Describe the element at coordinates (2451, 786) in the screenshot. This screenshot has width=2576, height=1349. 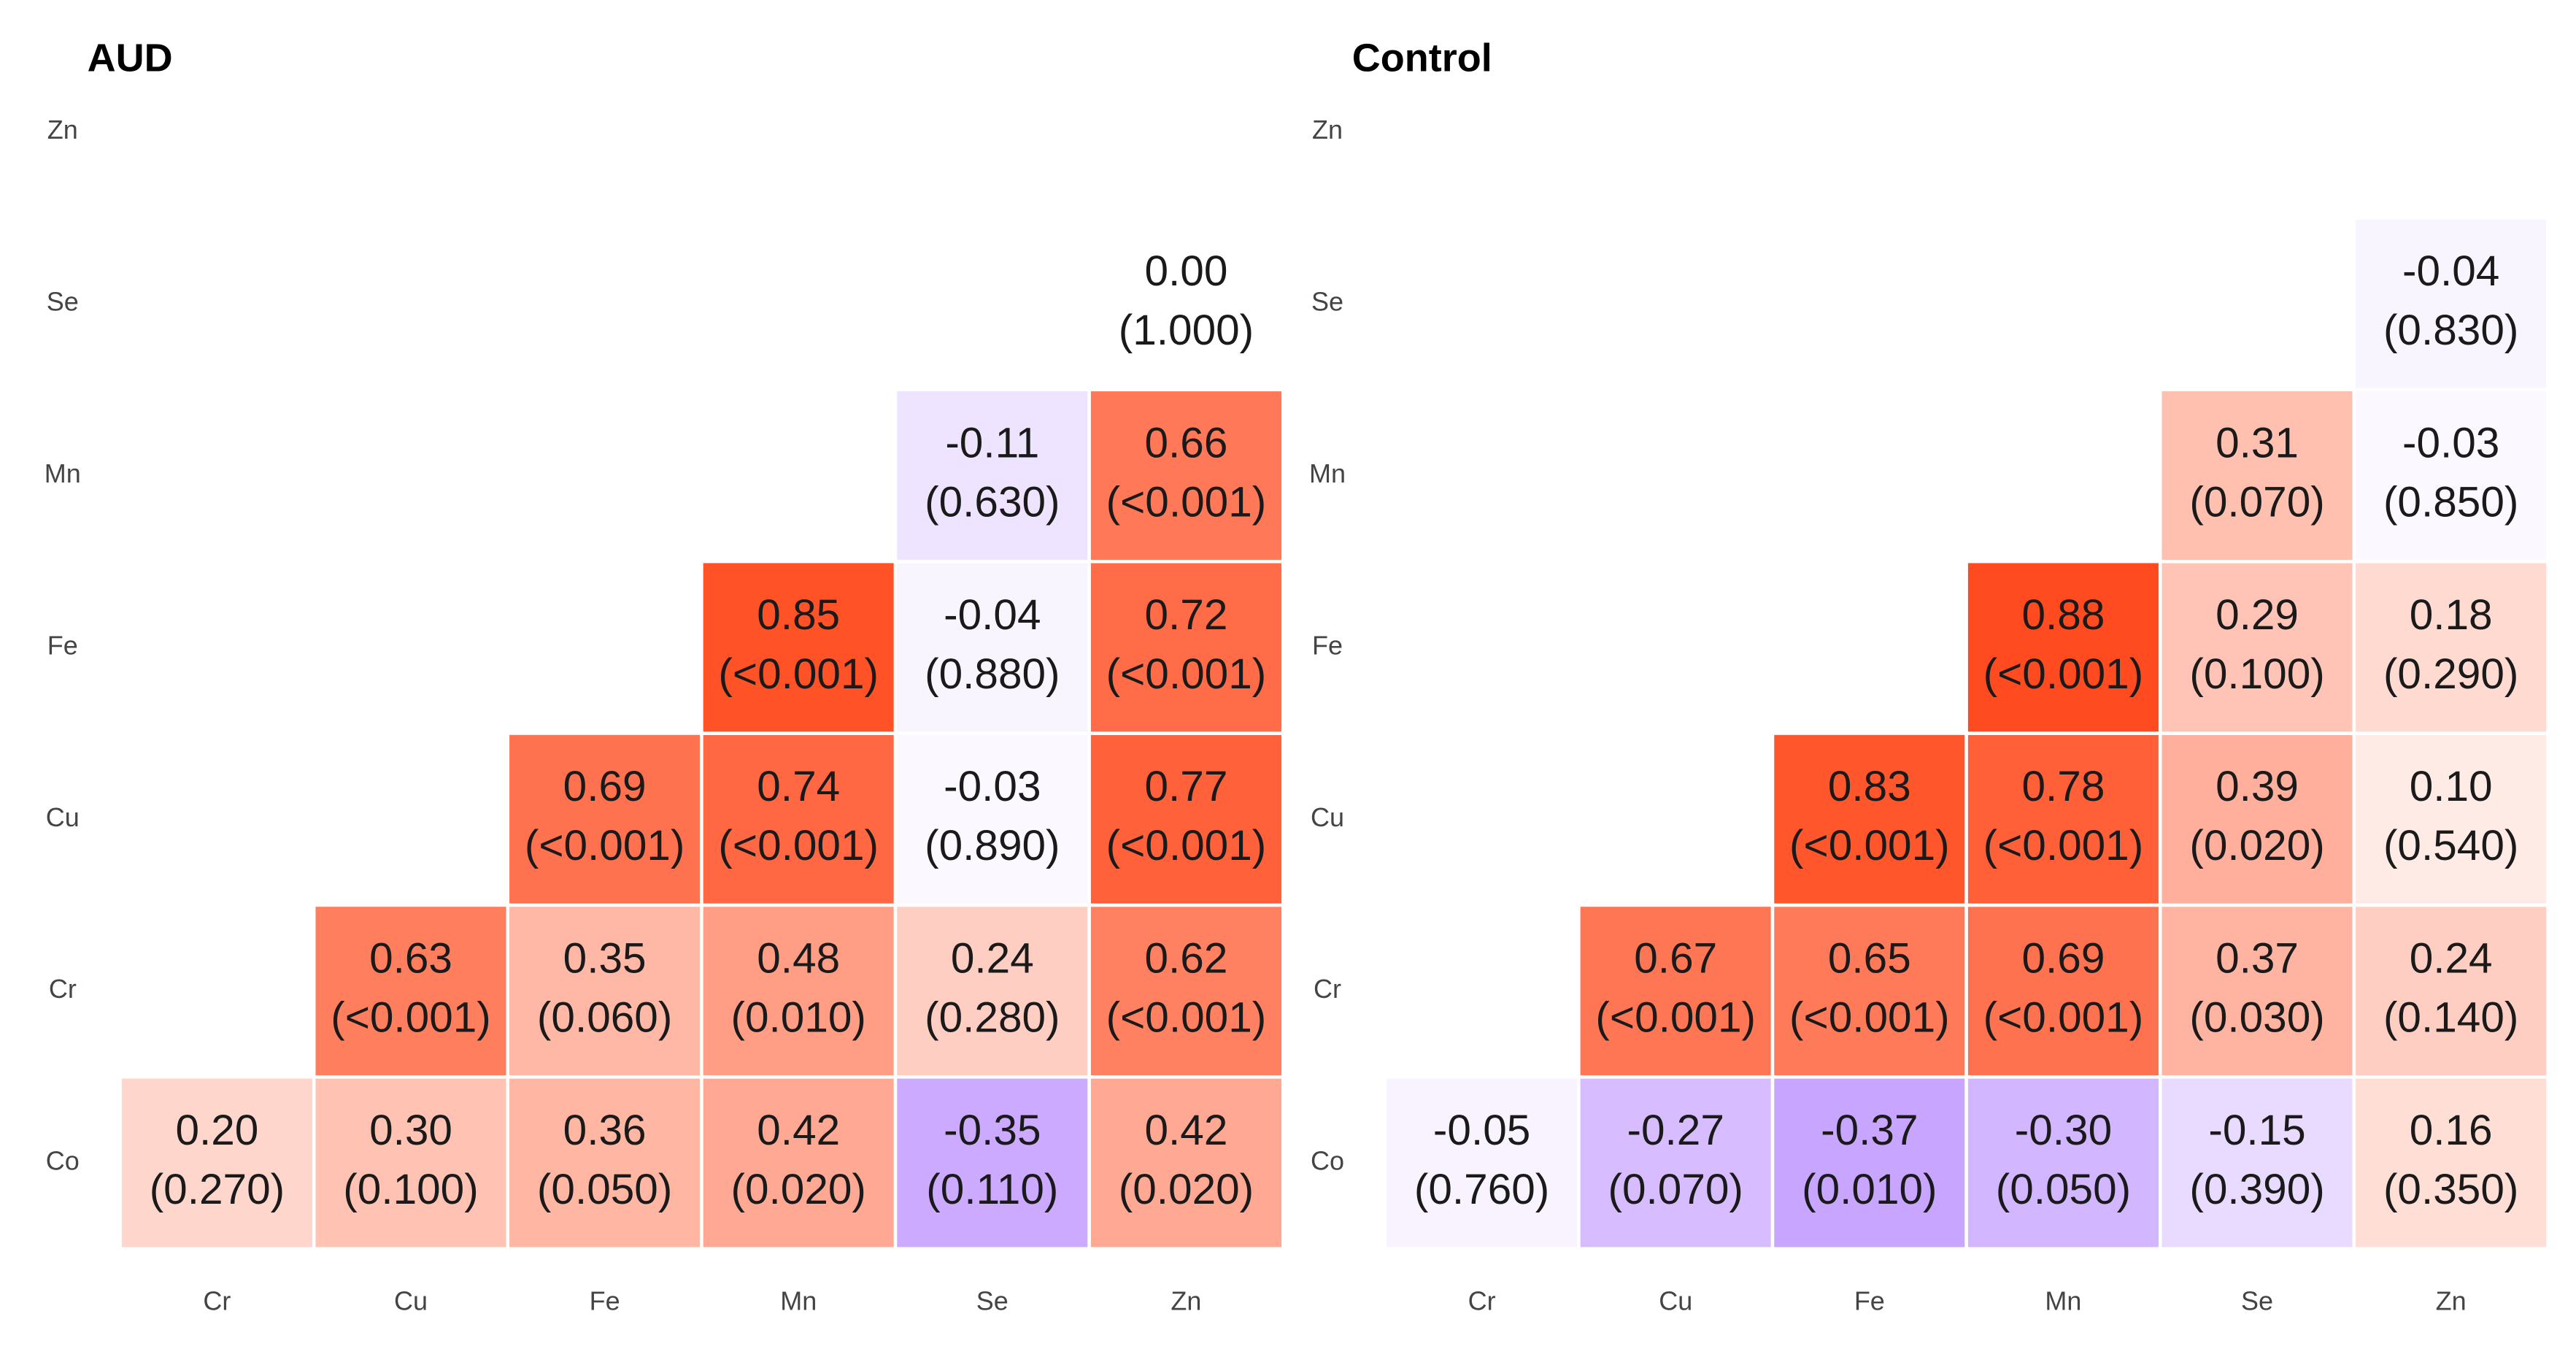
I see `cell-value-label: 0.10` at that location.